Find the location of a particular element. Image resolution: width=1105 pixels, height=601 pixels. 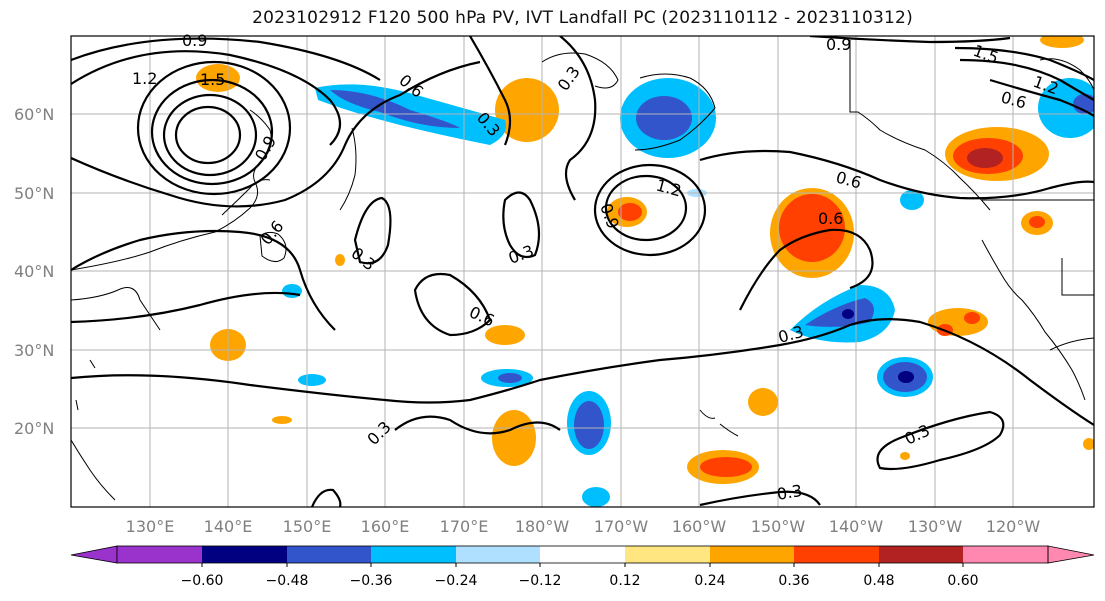

lon-label: 120°W is located at coordinates (1013, 526).